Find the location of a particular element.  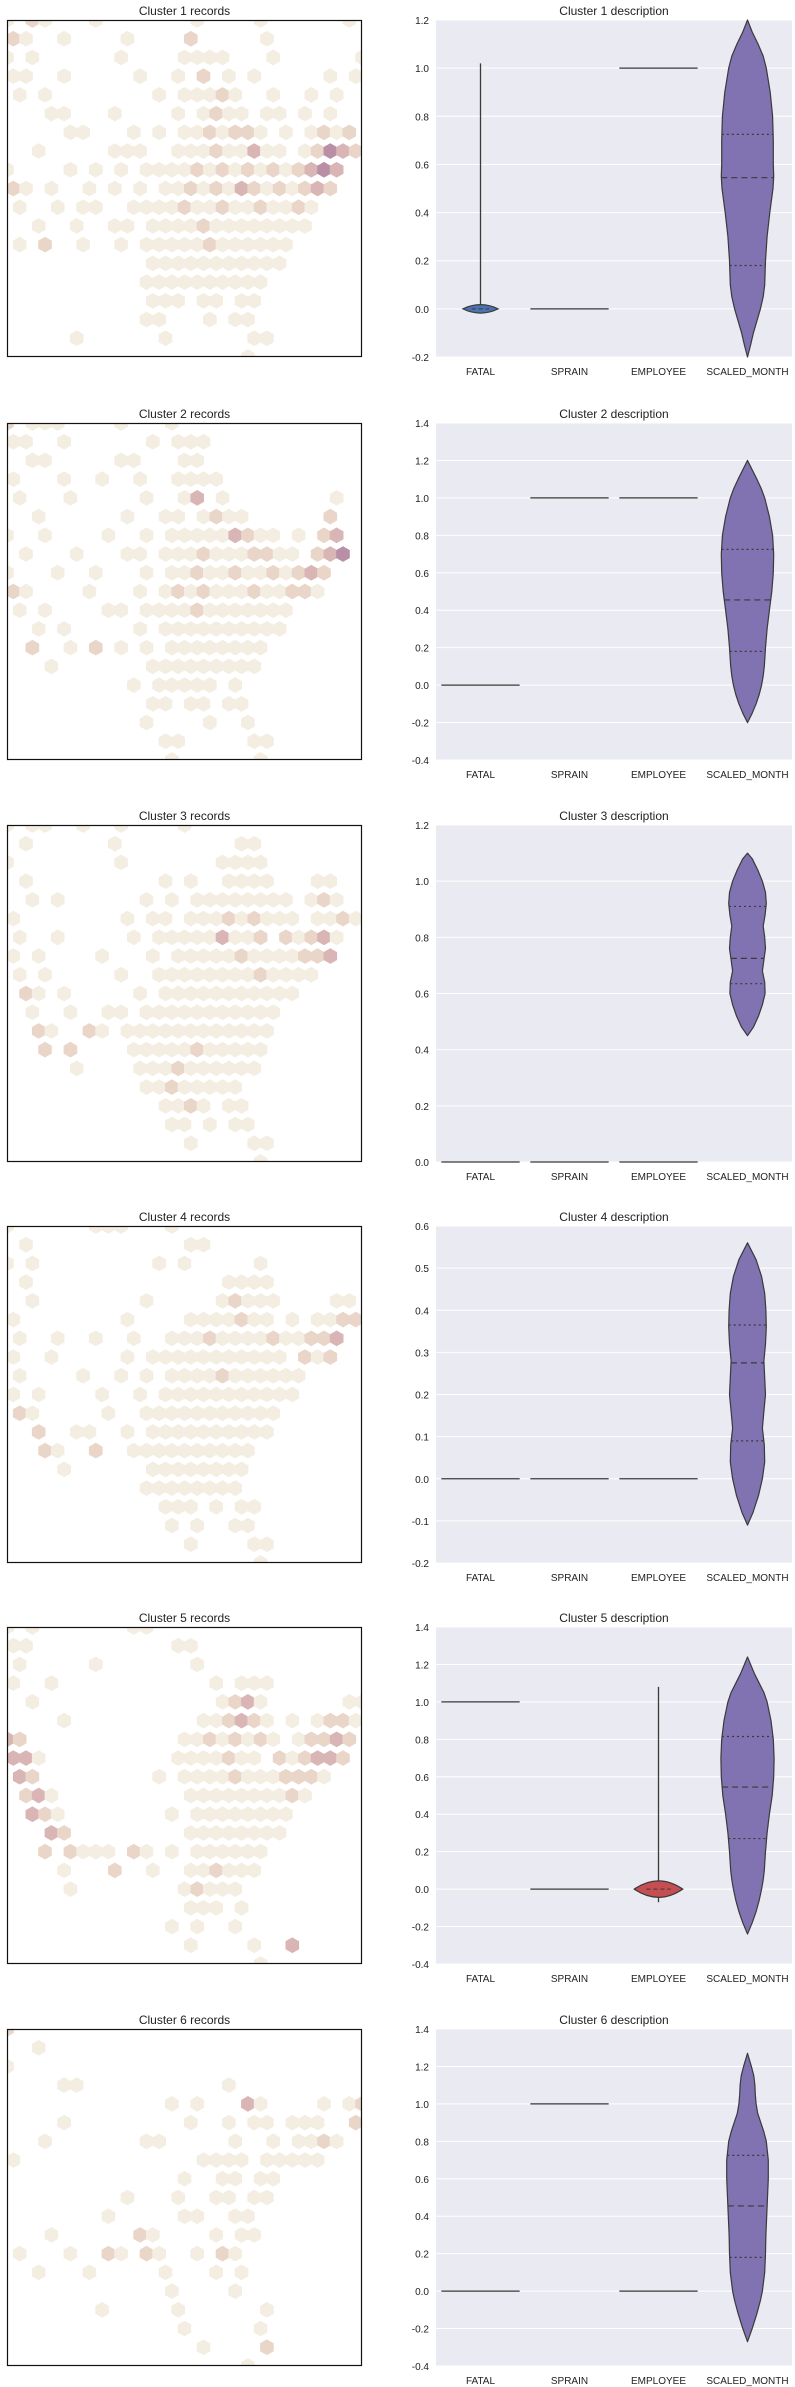

y-tick-label: 1.4 is located at coordinates (422, 424).